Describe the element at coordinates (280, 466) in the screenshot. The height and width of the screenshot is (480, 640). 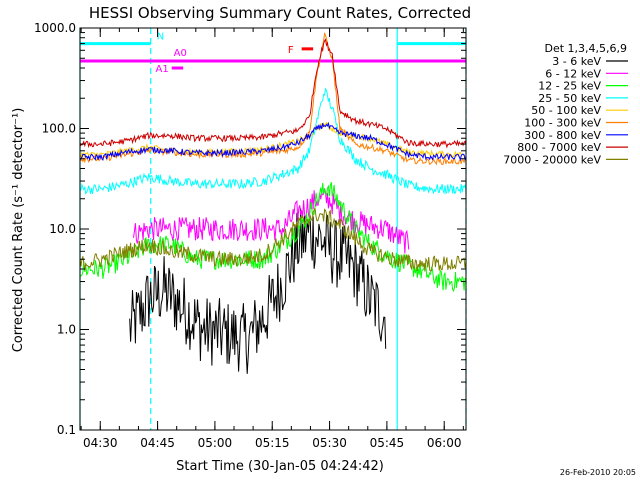
I see `x-axis-label: Start Time (30-Jan-05 04:24:42)` at that location.